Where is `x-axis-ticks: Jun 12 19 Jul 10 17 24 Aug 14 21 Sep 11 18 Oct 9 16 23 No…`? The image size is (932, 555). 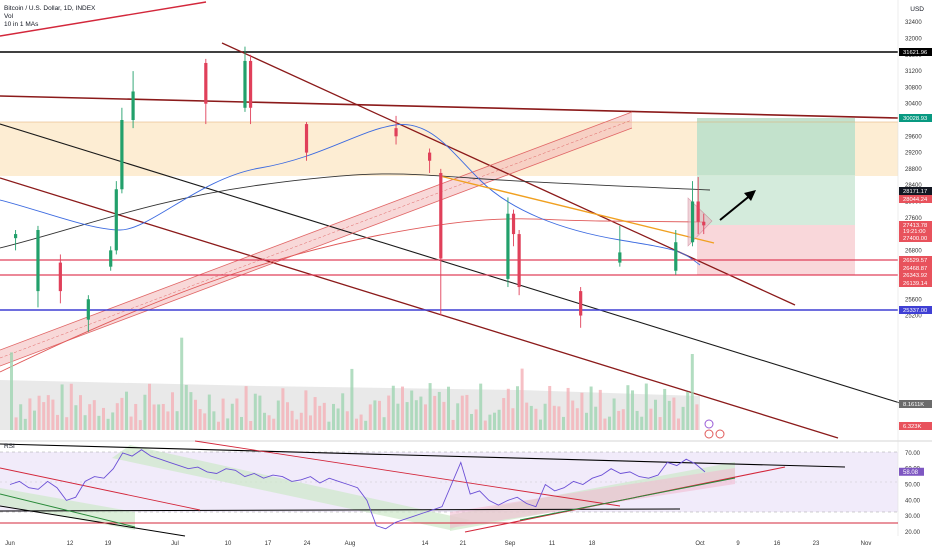 x-axis-ticks: Jun 12 19 Jul 10 17 24 Aug 14 21 Sep 11 18 Oct 9 16 23 No… is located at coordinates (438, 544).